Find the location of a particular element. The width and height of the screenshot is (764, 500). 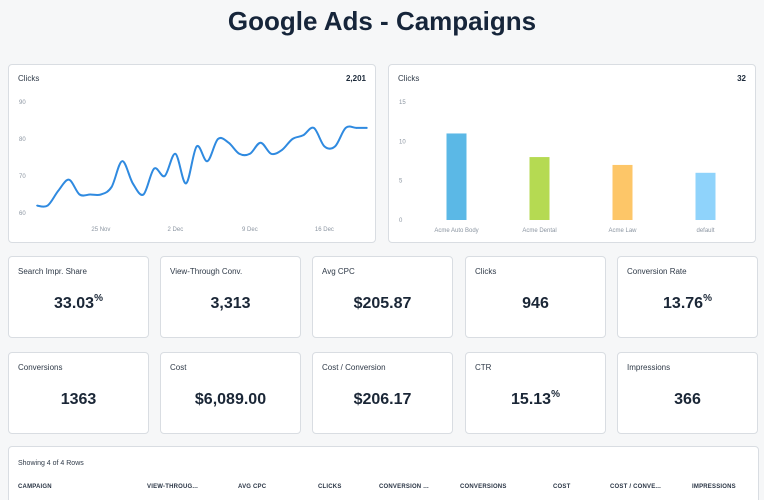

clicks-line-chart: 60 70 80 90 25 Nov 2 Dec 9 Dec 16 Dec is located at coordinates (193, 166).